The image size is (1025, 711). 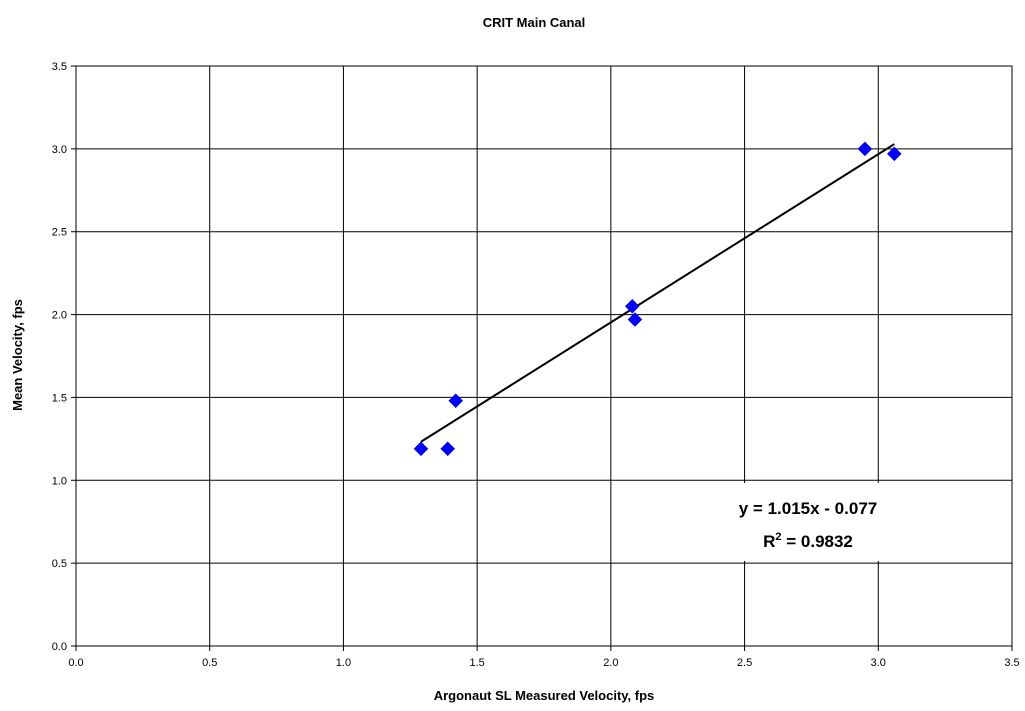 I want to click on x-tick-label: 2.5, so click(x=744, y=663).